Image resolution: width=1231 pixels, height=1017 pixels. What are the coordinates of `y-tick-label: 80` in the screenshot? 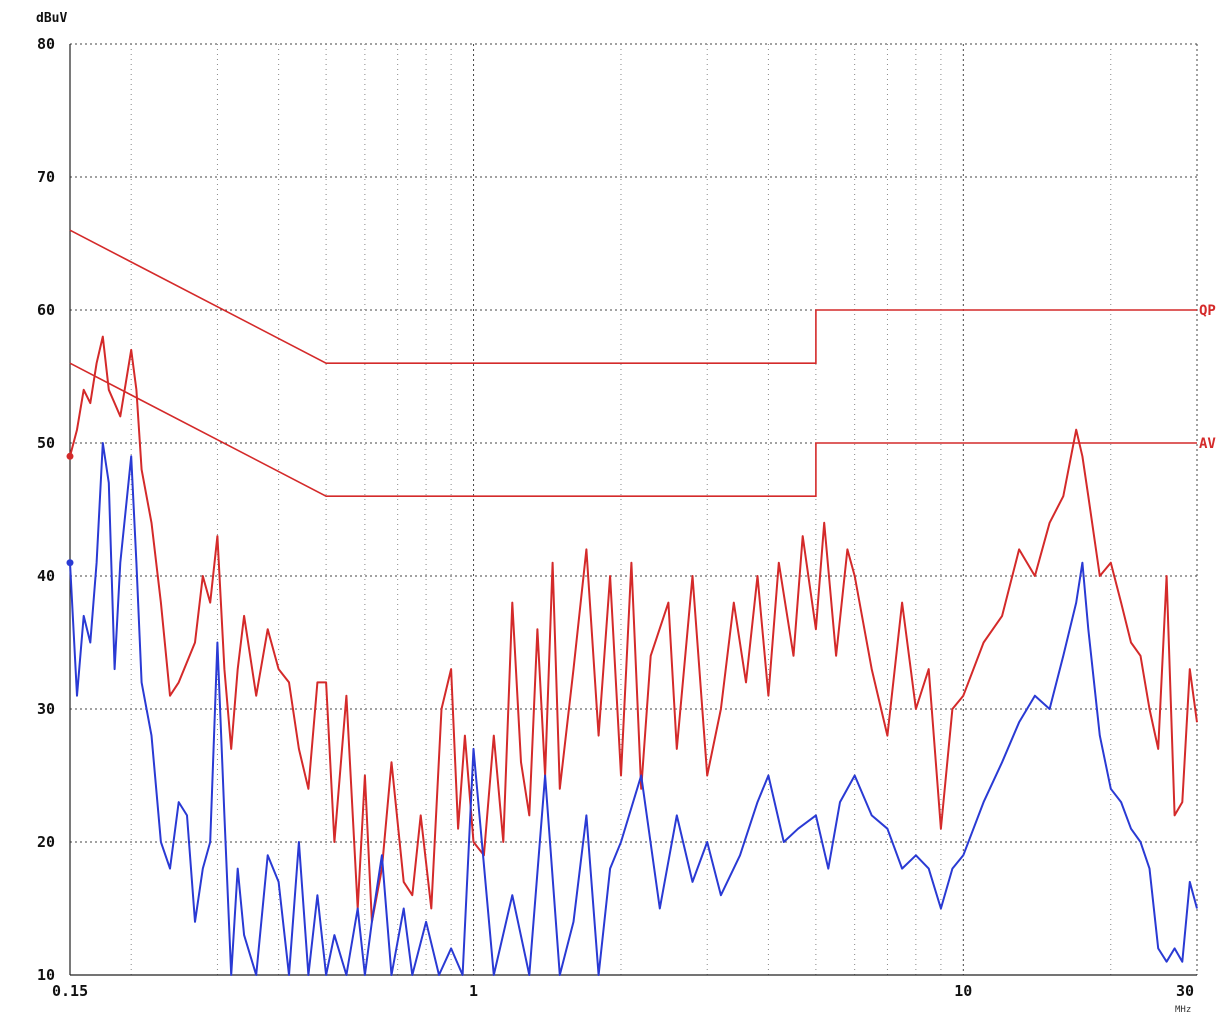 It's located at (46, 44).